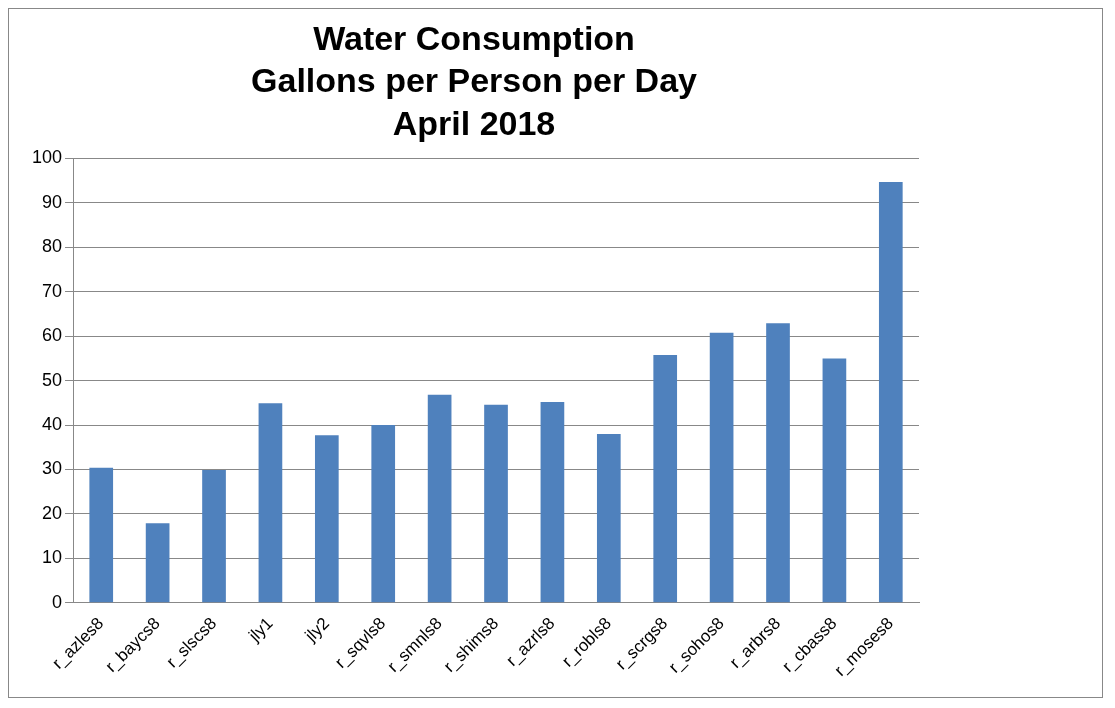 The image size is (1115, 708). What do you see at coordinates (52, 290) in the screenshot?
I see `y-tick-label: 70` at bounding box center [52, 290].